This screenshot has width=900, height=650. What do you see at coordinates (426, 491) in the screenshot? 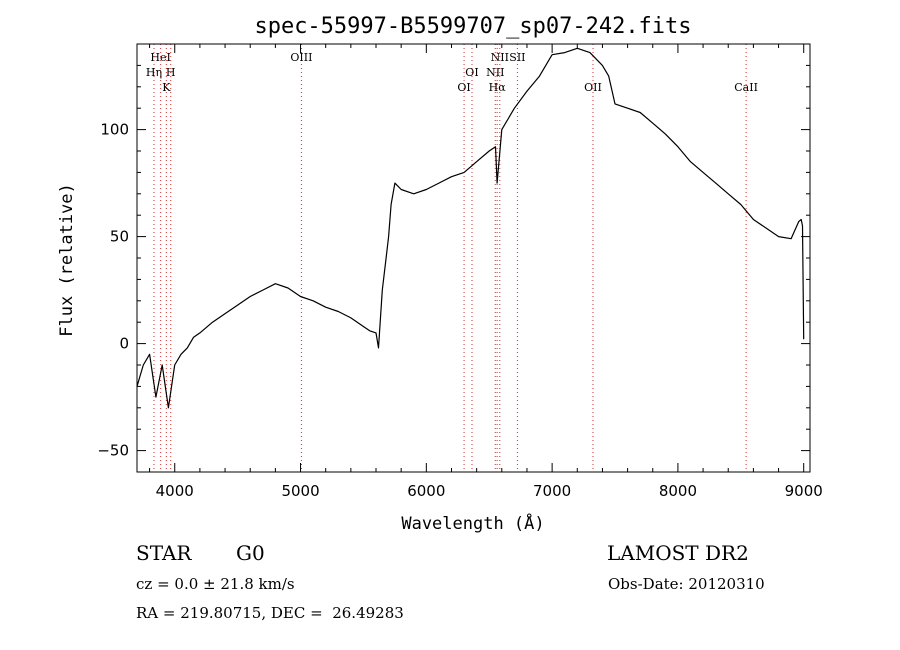
I see `x-tick-label: 6000` at bounding box center [426, 491].